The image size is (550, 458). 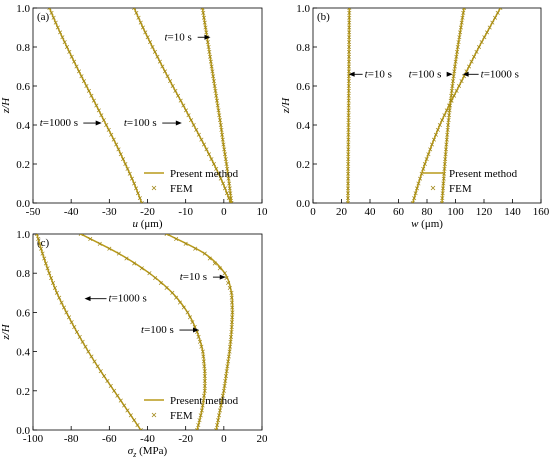 I want to click on y-tick-label: 0.2, so click(x=23, y=165).